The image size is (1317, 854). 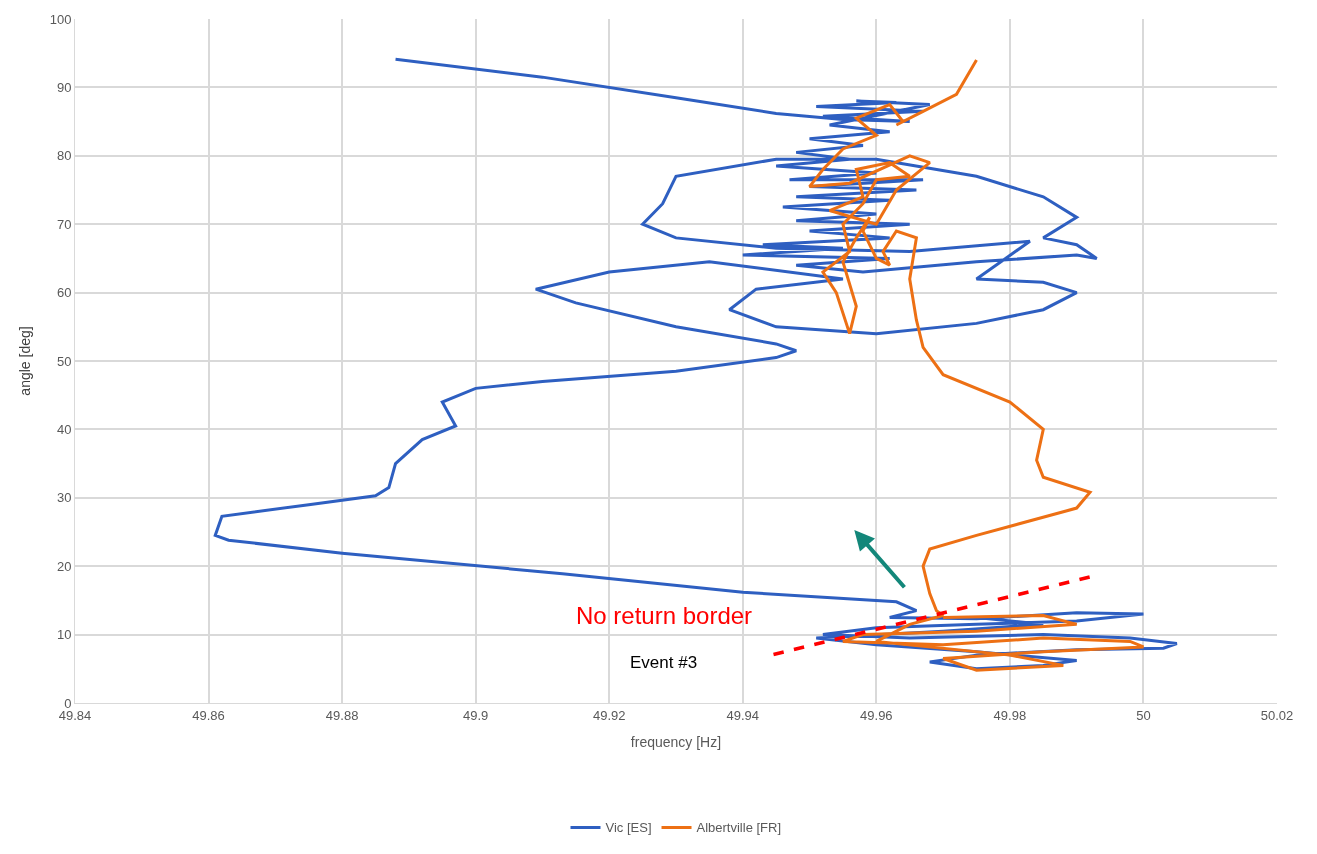 What do you see at coordinates (1277, 715) in the screenshot?
I see `x-tick-label: 50.02` at bounding box center [1277, 715].